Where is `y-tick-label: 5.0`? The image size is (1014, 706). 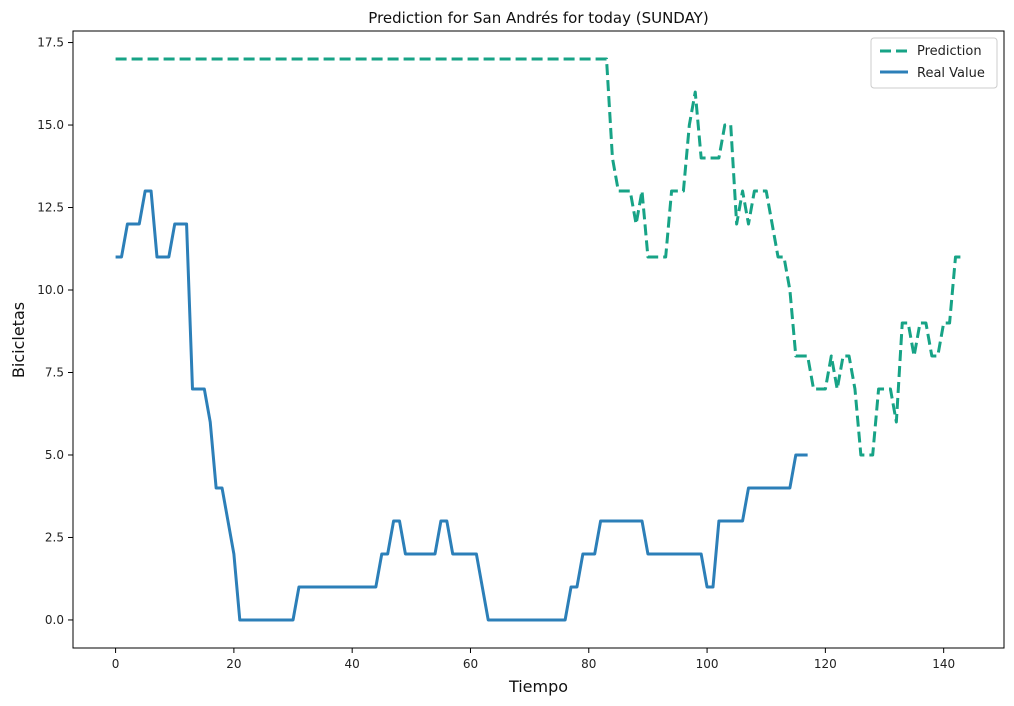
y-tick-label: 5.0 is located at coordinates (54, 455).